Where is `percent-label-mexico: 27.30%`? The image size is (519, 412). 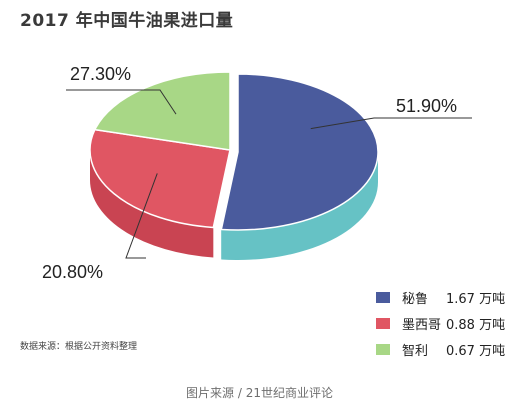 percent-label-mexico: 27.30% is located at coordinates (101, 74).